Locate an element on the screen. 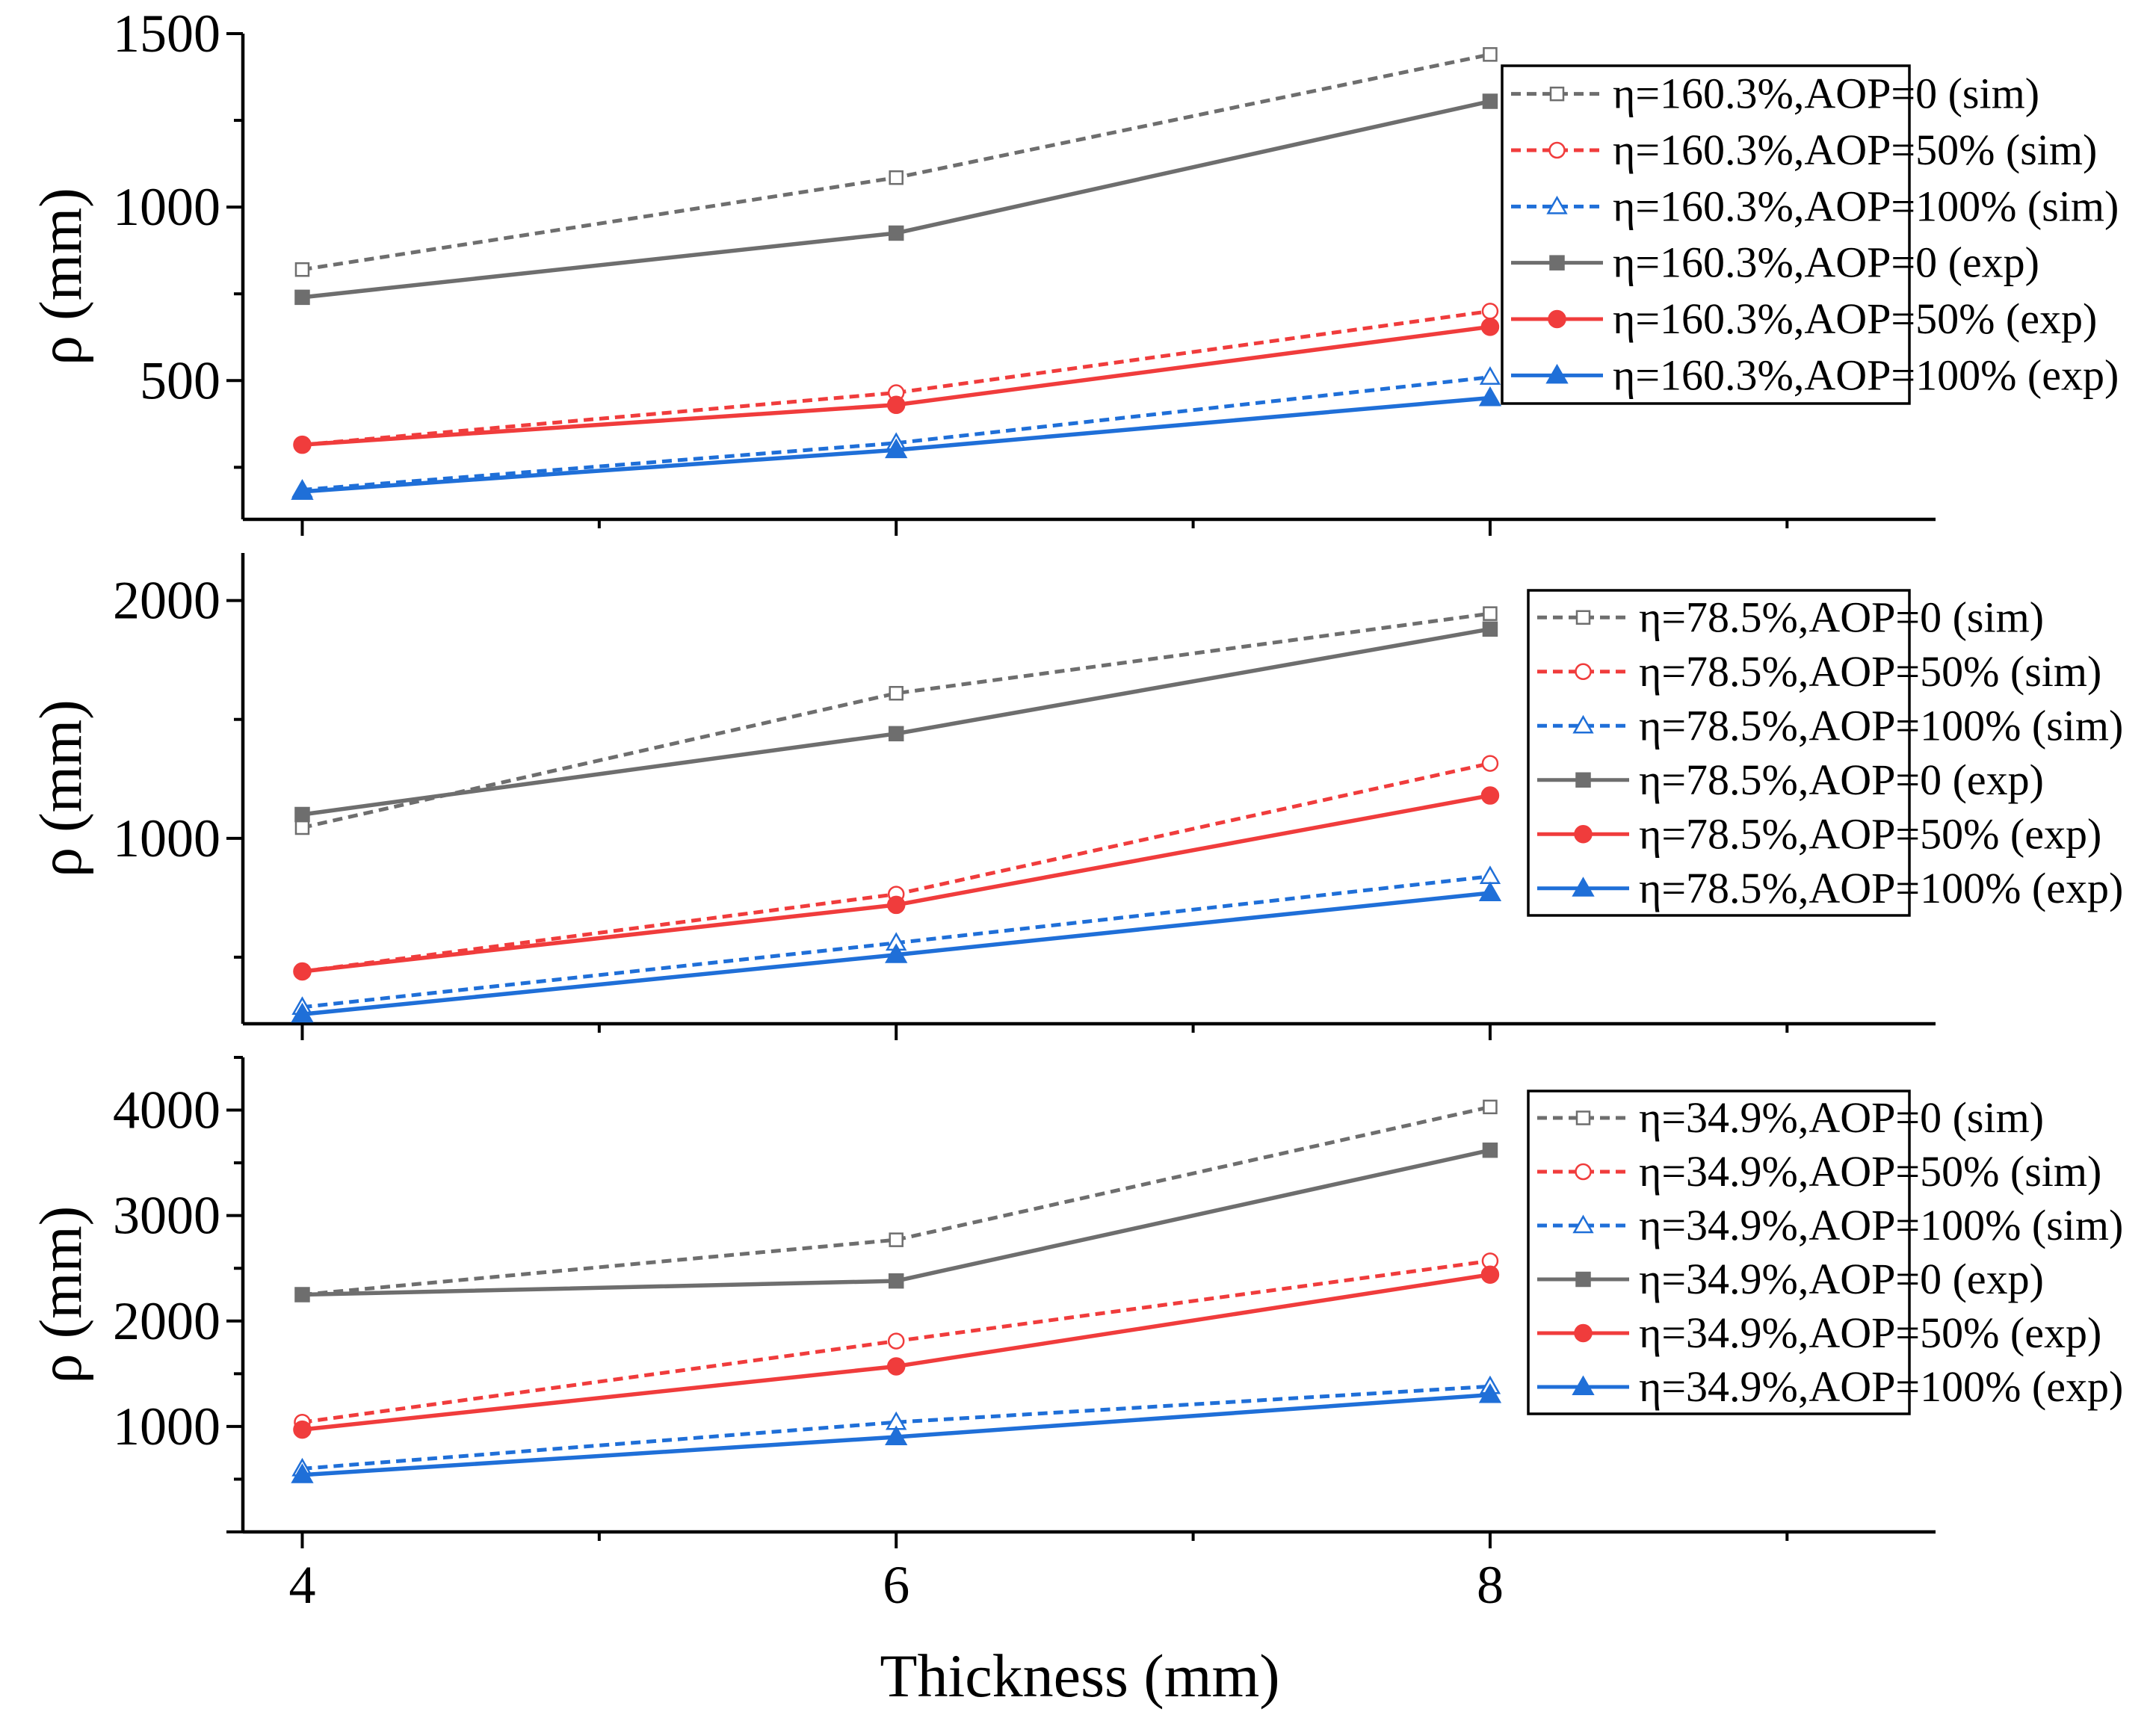 Image resolution: width=2156 pixels, height=1712 pixels. legend-label: η=34.9%,AOP=50% (sim) is located at coordinates (1870, 1171).